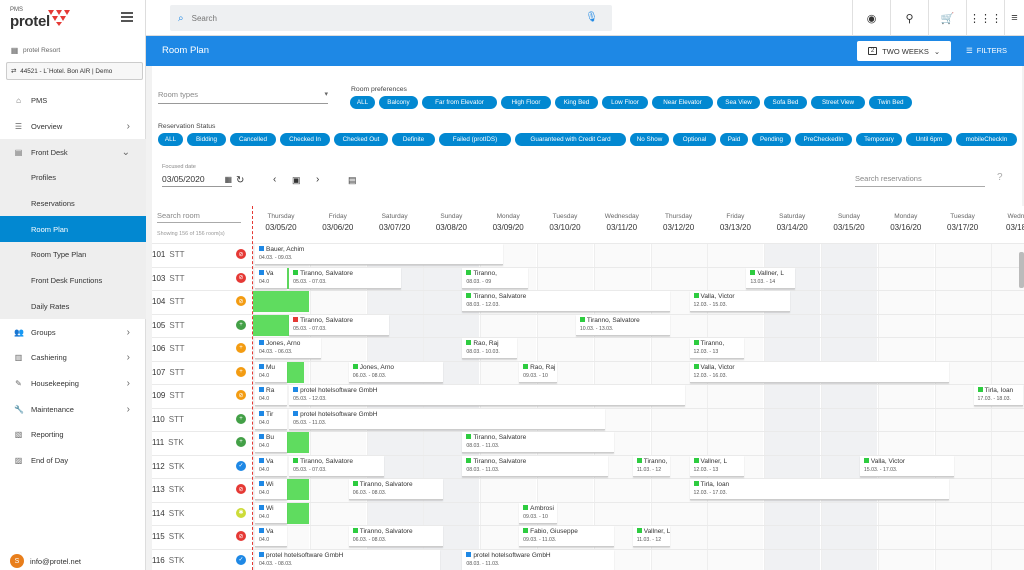  I want to click on sidebar-item-reporting: ▧ Reporting, so click(73, 435).